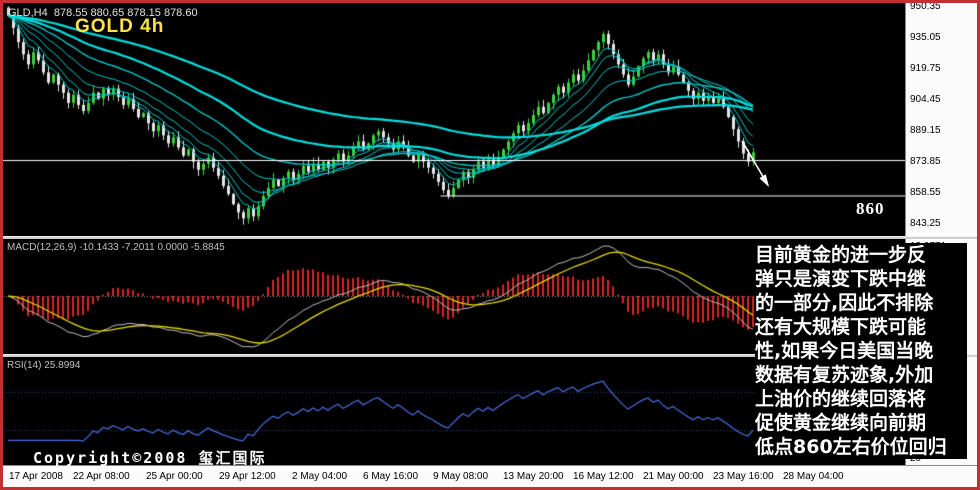 This screenshot has width=980, height=490. What do you see at coordinates (841, 399) in the screenshot?
I see `analysis-note-line: 上油价的继续回落将` at bounding box center [841, 399].